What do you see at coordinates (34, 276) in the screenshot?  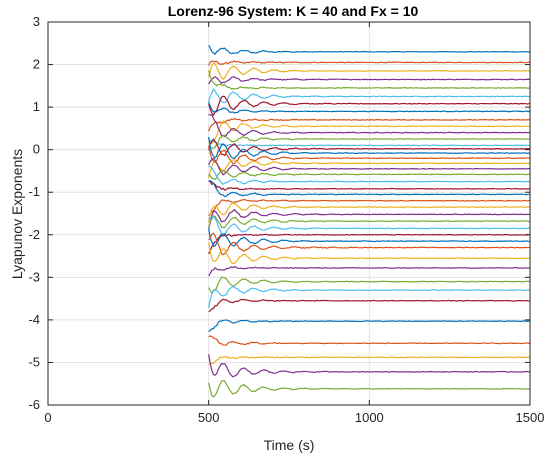 I see `y-tick-label-6: -3` at bounding box center [34, 276].